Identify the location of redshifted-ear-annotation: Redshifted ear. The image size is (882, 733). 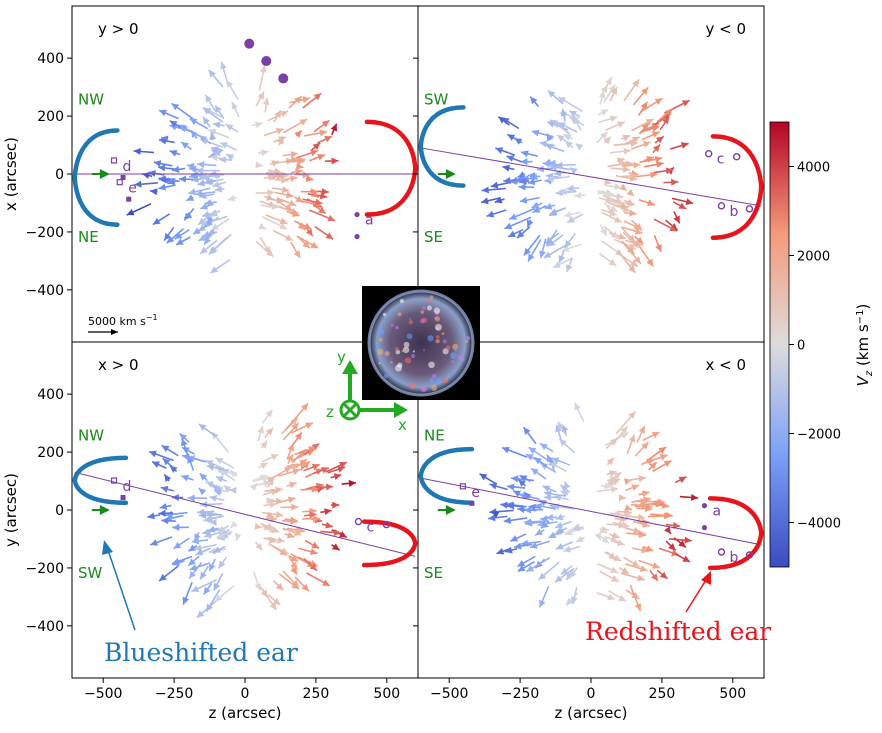
(678, 608).